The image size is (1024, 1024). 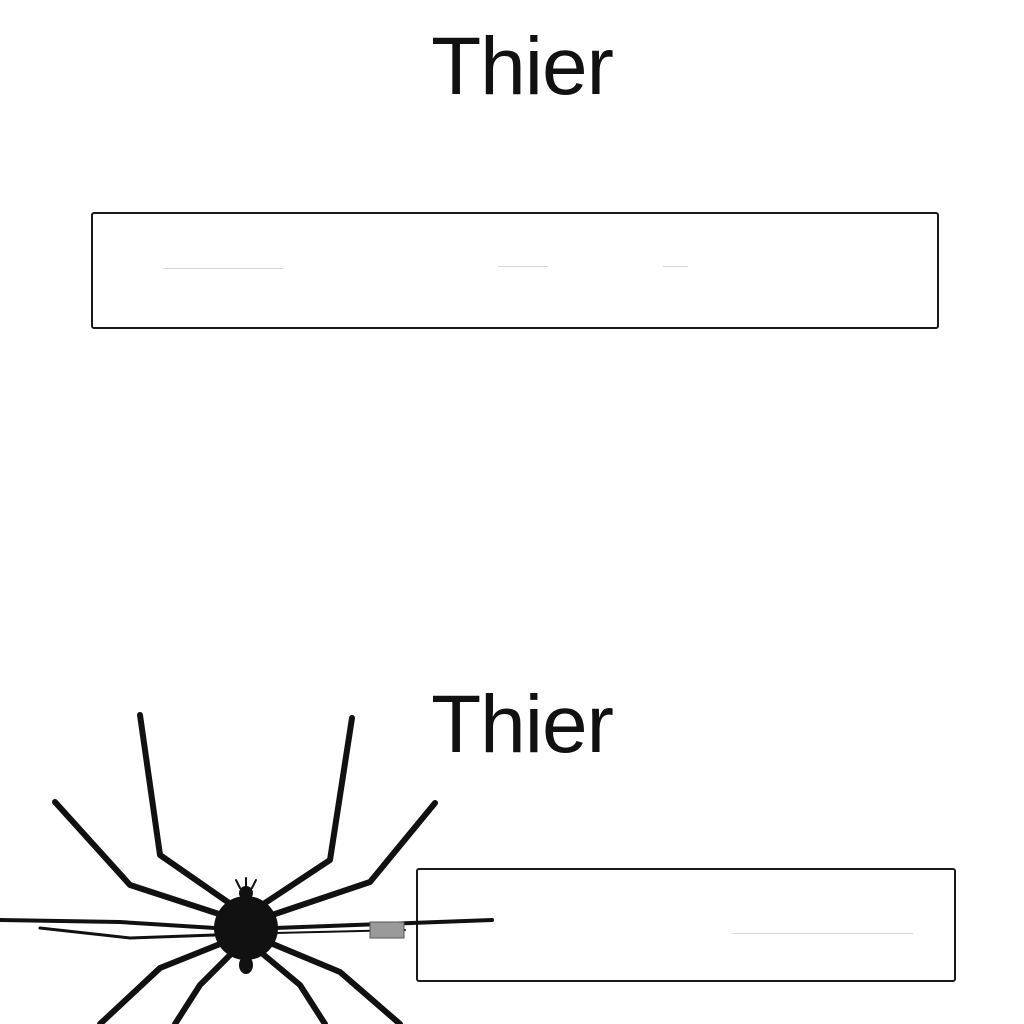 What do you see at coordinates (246, 965) in the screenshot?
I see `spider-spinneret` at bounding box center [246, 965].